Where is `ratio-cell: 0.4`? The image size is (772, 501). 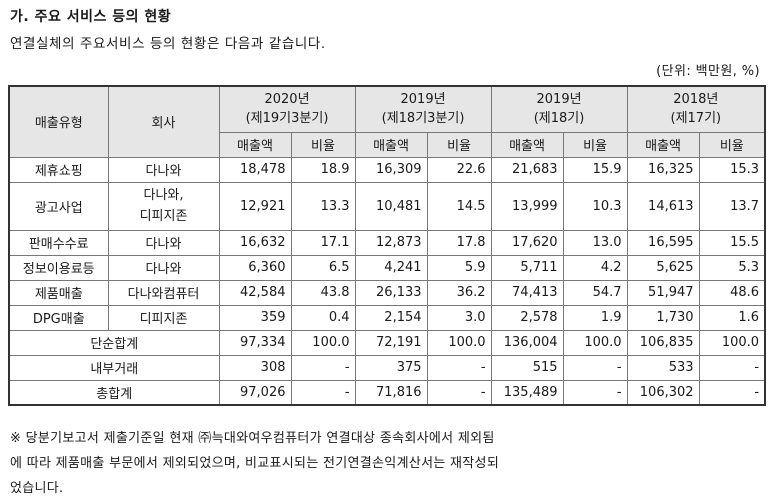
ratio-cell: 0.4 is located at coordinates (323, 317).